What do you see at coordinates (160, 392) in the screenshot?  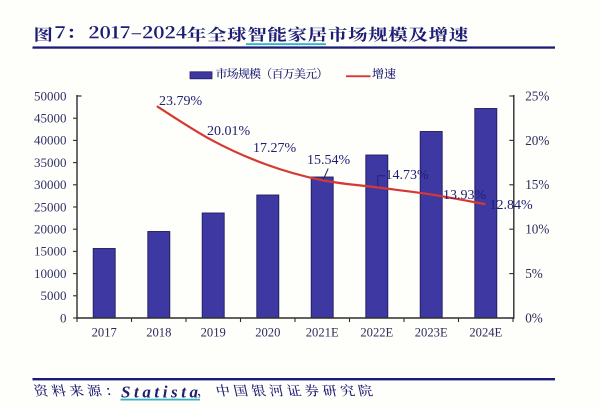 I see `svg-text: Statista` at bounding box center [160, 392].